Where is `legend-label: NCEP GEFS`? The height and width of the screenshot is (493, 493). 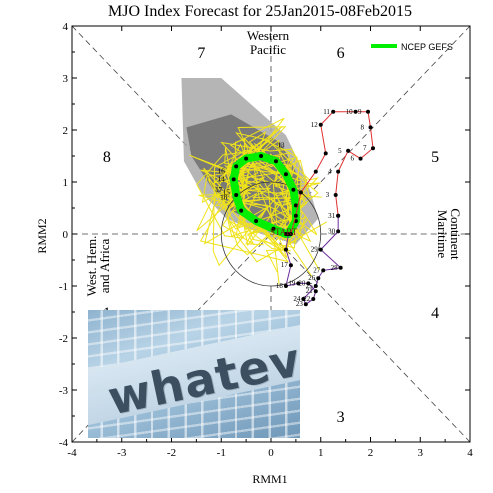 legend-label: NCEP GEFS is located at coordinates (427, 47).